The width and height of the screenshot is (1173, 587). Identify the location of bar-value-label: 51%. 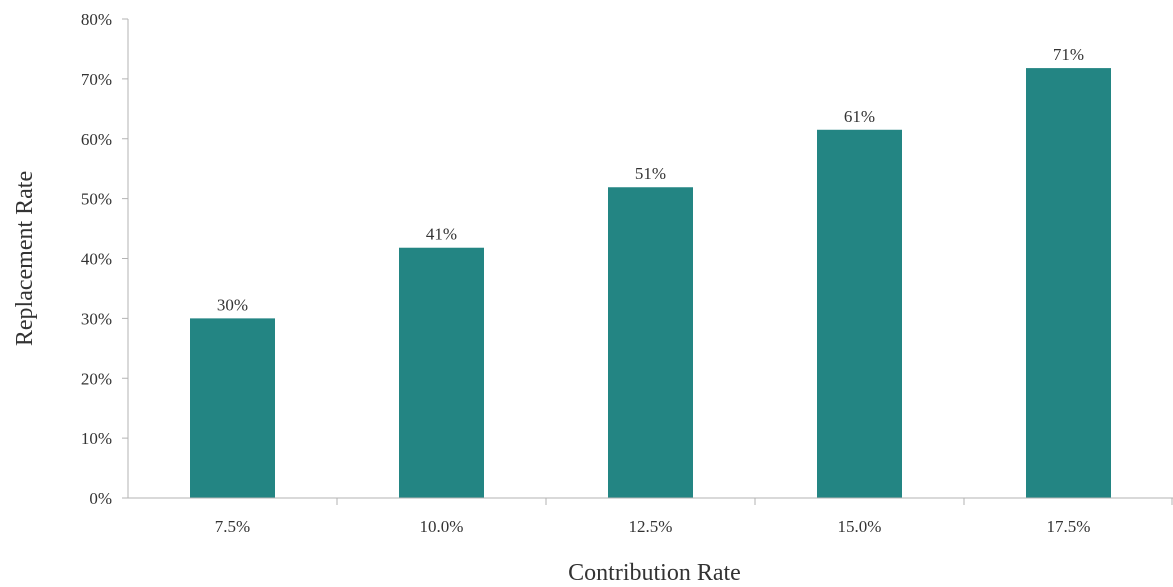
(650, 173).